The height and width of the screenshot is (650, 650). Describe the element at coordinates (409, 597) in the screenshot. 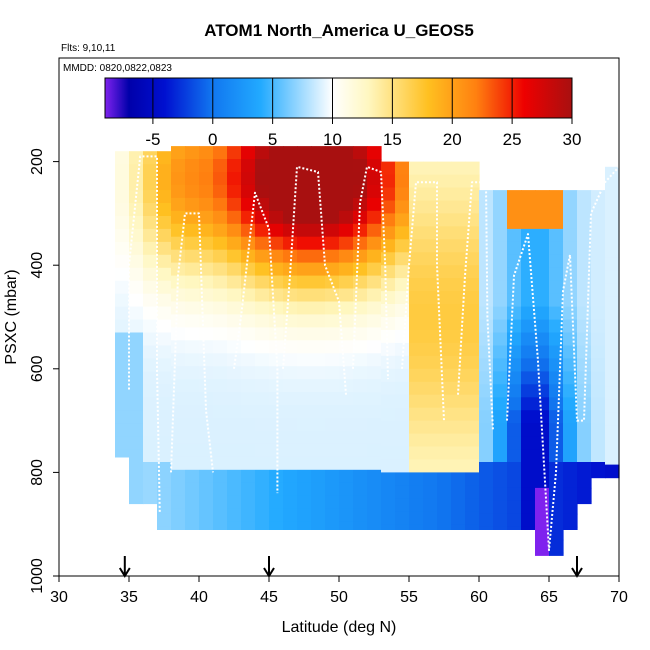

I see `x-tick-label: 55` at that location.